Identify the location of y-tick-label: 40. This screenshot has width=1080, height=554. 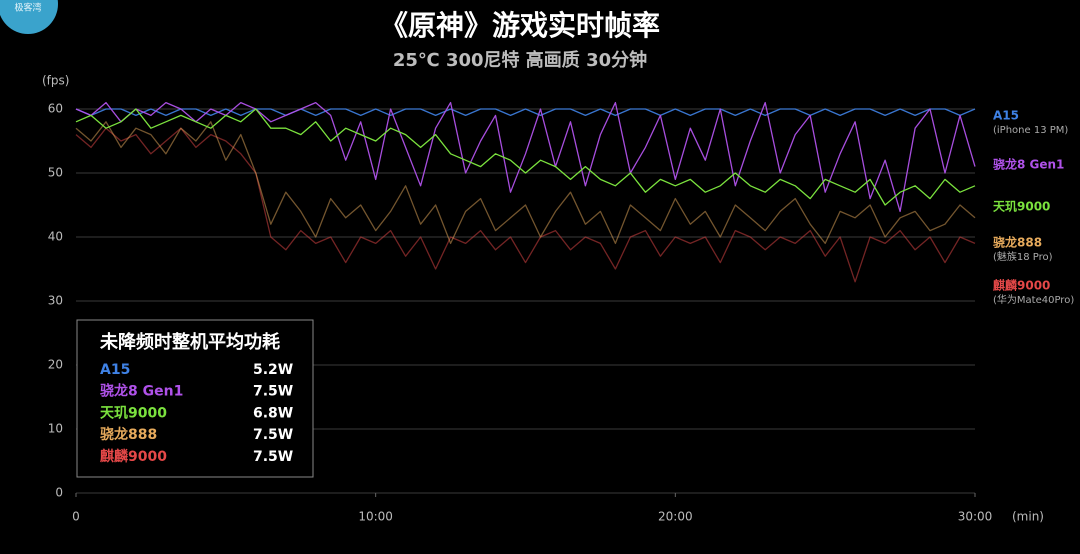
(55, 237).